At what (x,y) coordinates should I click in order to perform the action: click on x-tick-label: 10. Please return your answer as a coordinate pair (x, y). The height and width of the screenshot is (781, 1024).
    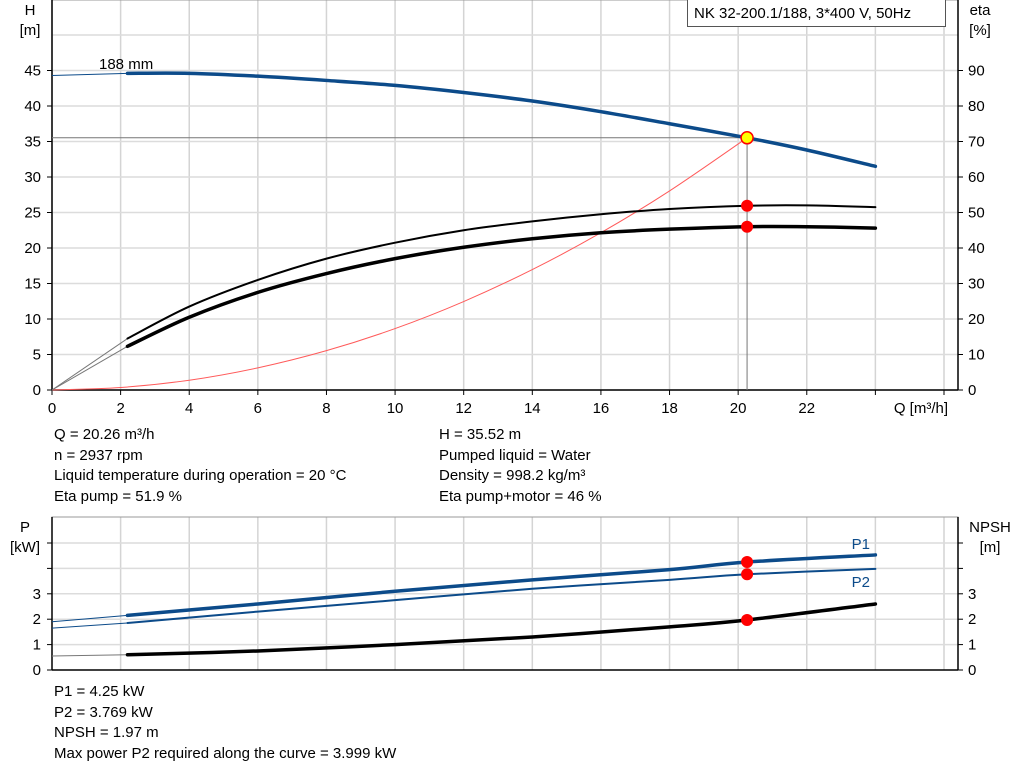
    Looking at the image, I should click on (395, 408).